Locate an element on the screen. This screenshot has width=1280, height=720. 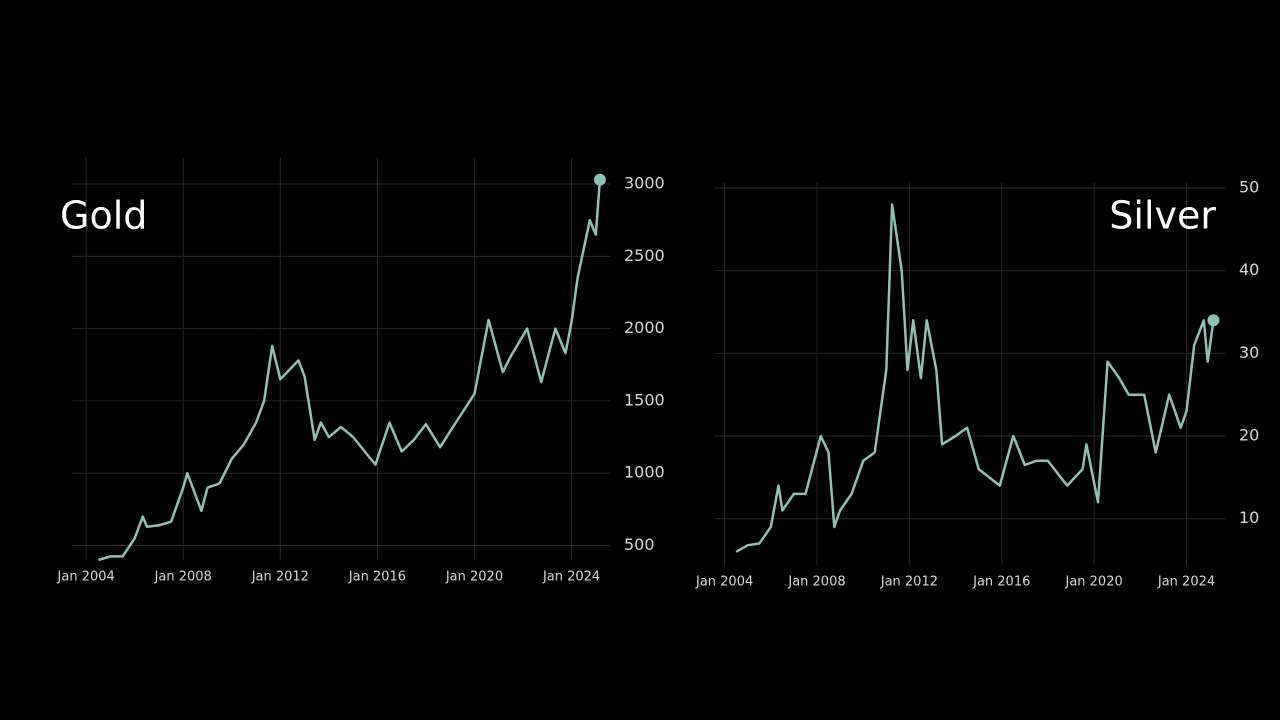
y-tick-label: 1500 is located at coordinates (644, 399).